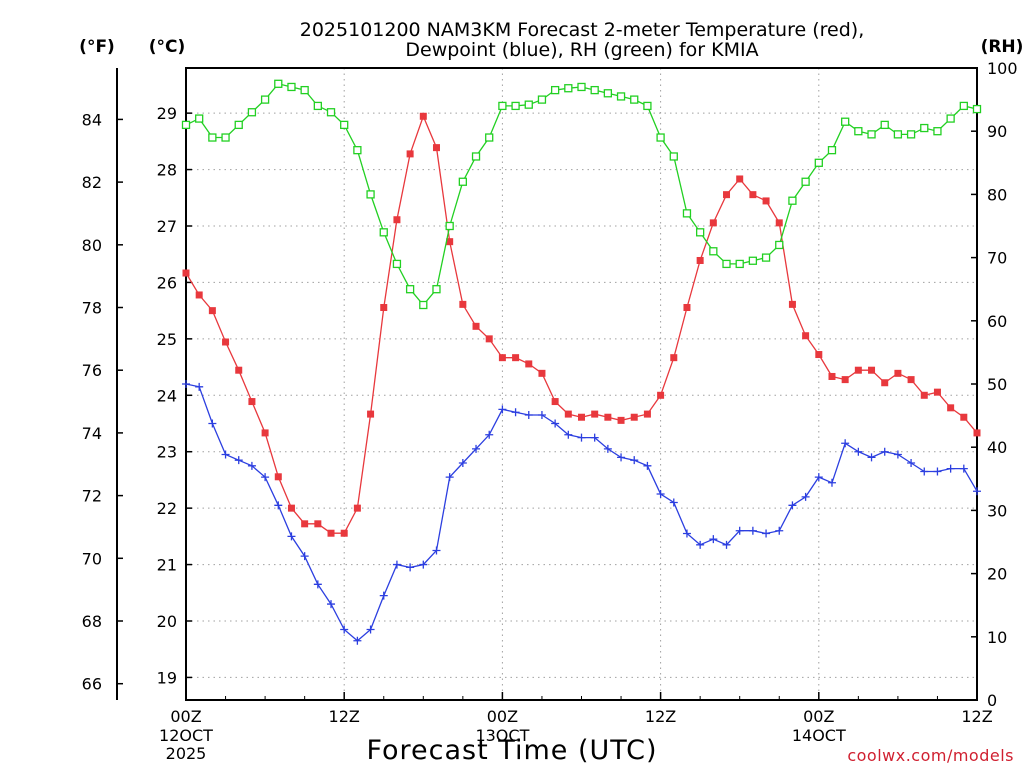 Image resolution: width=1024 pixels, height=768 pixels. I want to click on celsius-tick-label: 19, so click(167, 677).